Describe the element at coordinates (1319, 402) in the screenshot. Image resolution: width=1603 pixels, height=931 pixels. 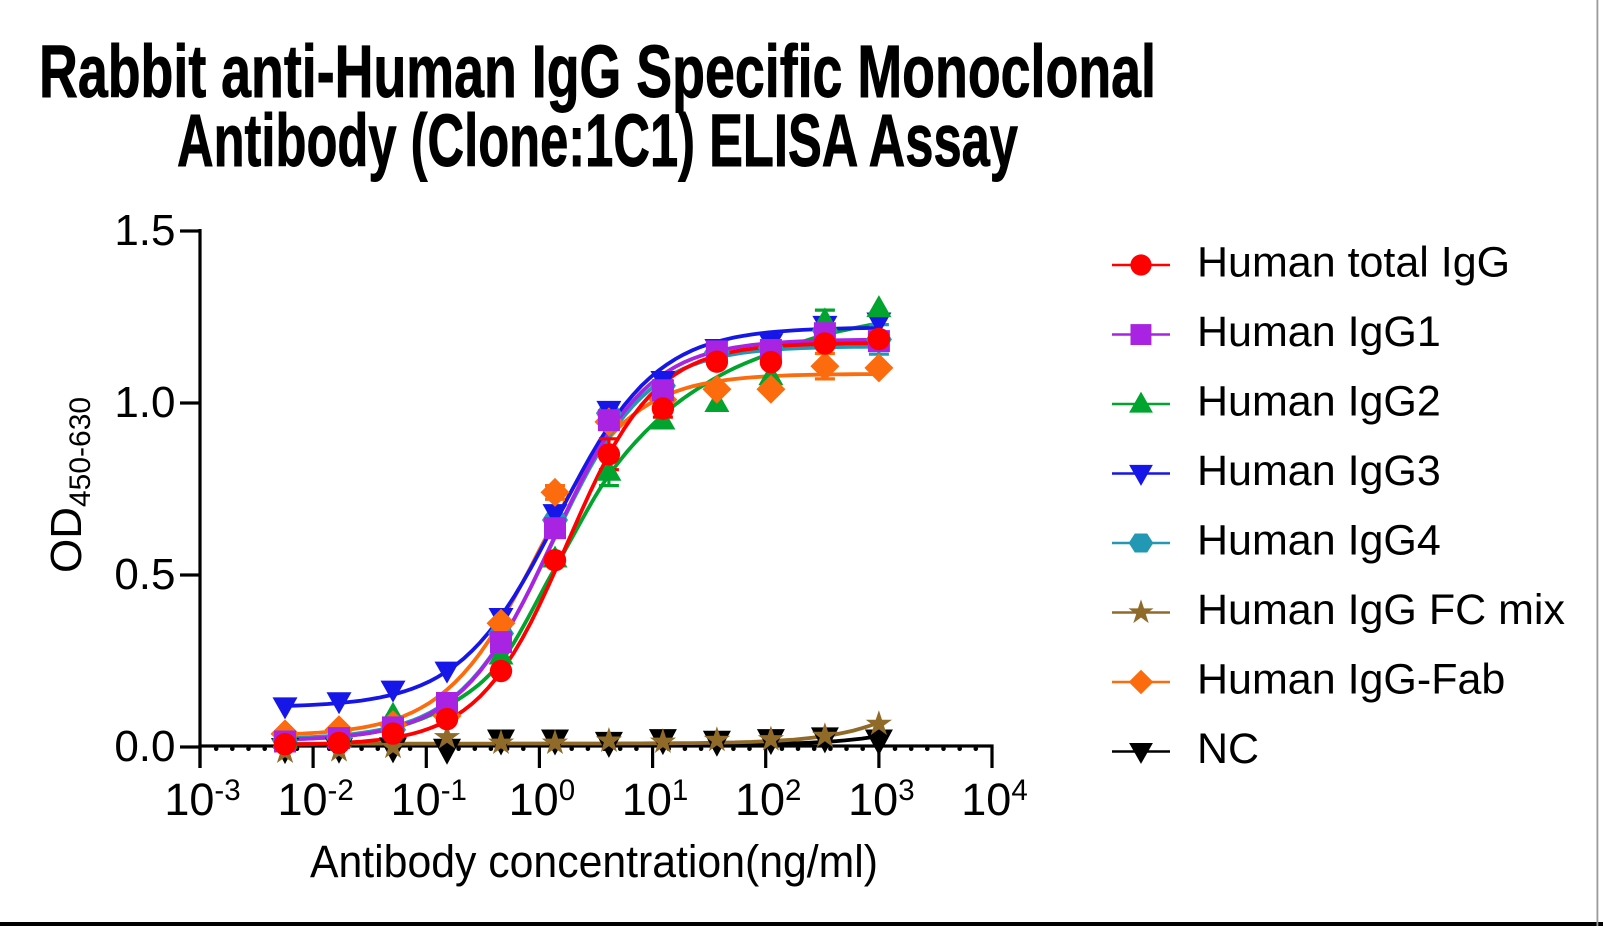
I see `svg-text: Human IgG2` at that location.